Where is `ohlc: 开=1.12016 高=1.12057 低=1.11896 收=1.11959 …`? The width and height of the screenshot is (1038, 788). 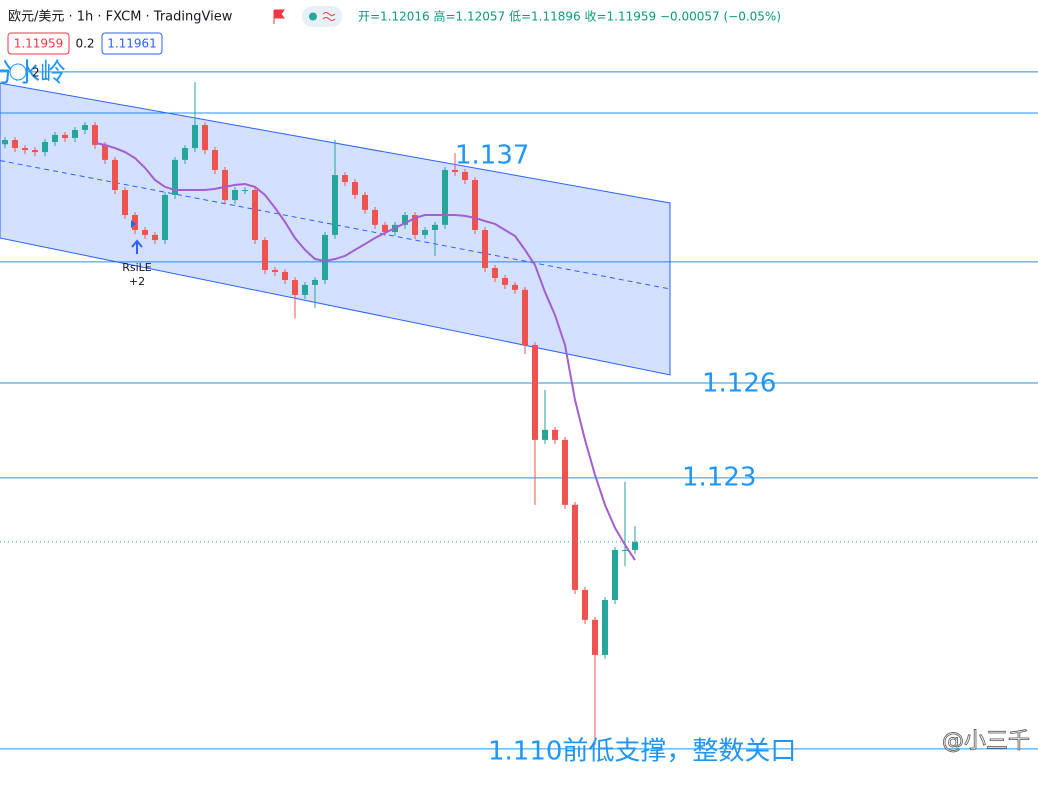
ohlc: 开=1.12016 高=1.12057 低=1.11896 收=1.11959 … is located at coordinates (569, 16).